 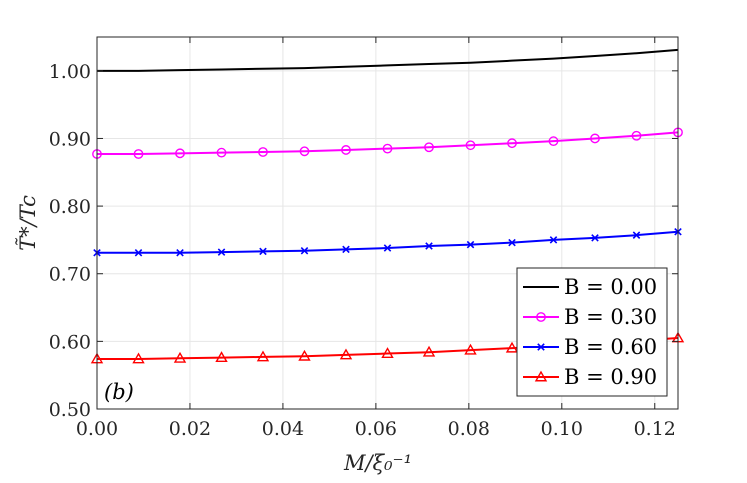 What do you see at coordinates (376, 429) in the screenshot?
I see `x-tick-label: 0.06` at bounding box center [376, 429].